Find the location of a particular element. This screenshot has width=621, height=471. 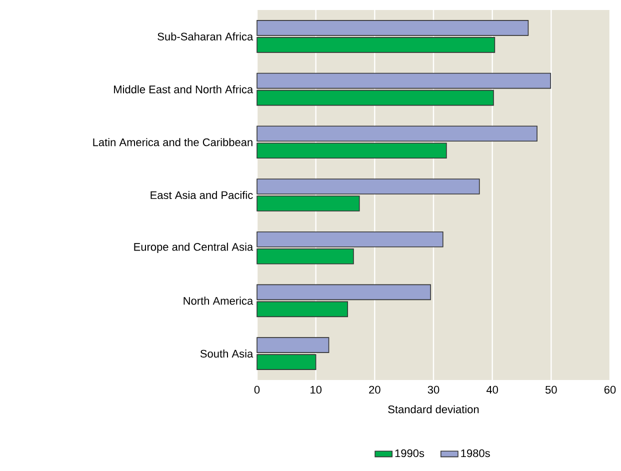

x-tick-label: 40 is located at coordinates (492, 390).